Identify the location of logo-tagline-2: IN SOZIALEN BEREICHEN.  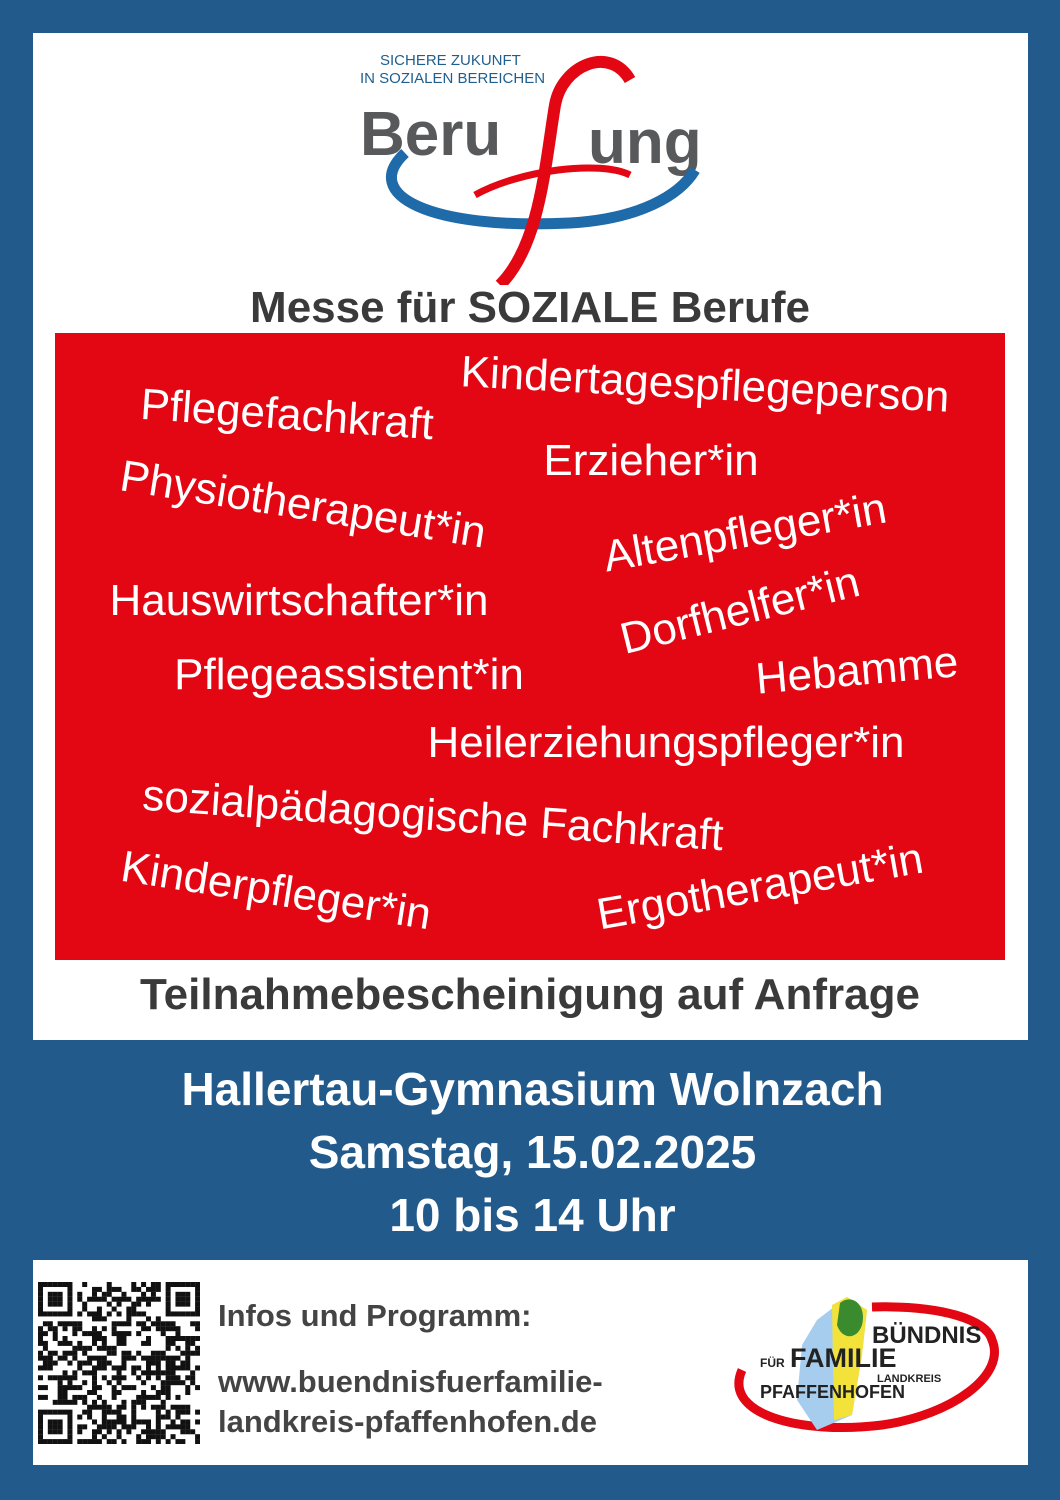
(452, 78).